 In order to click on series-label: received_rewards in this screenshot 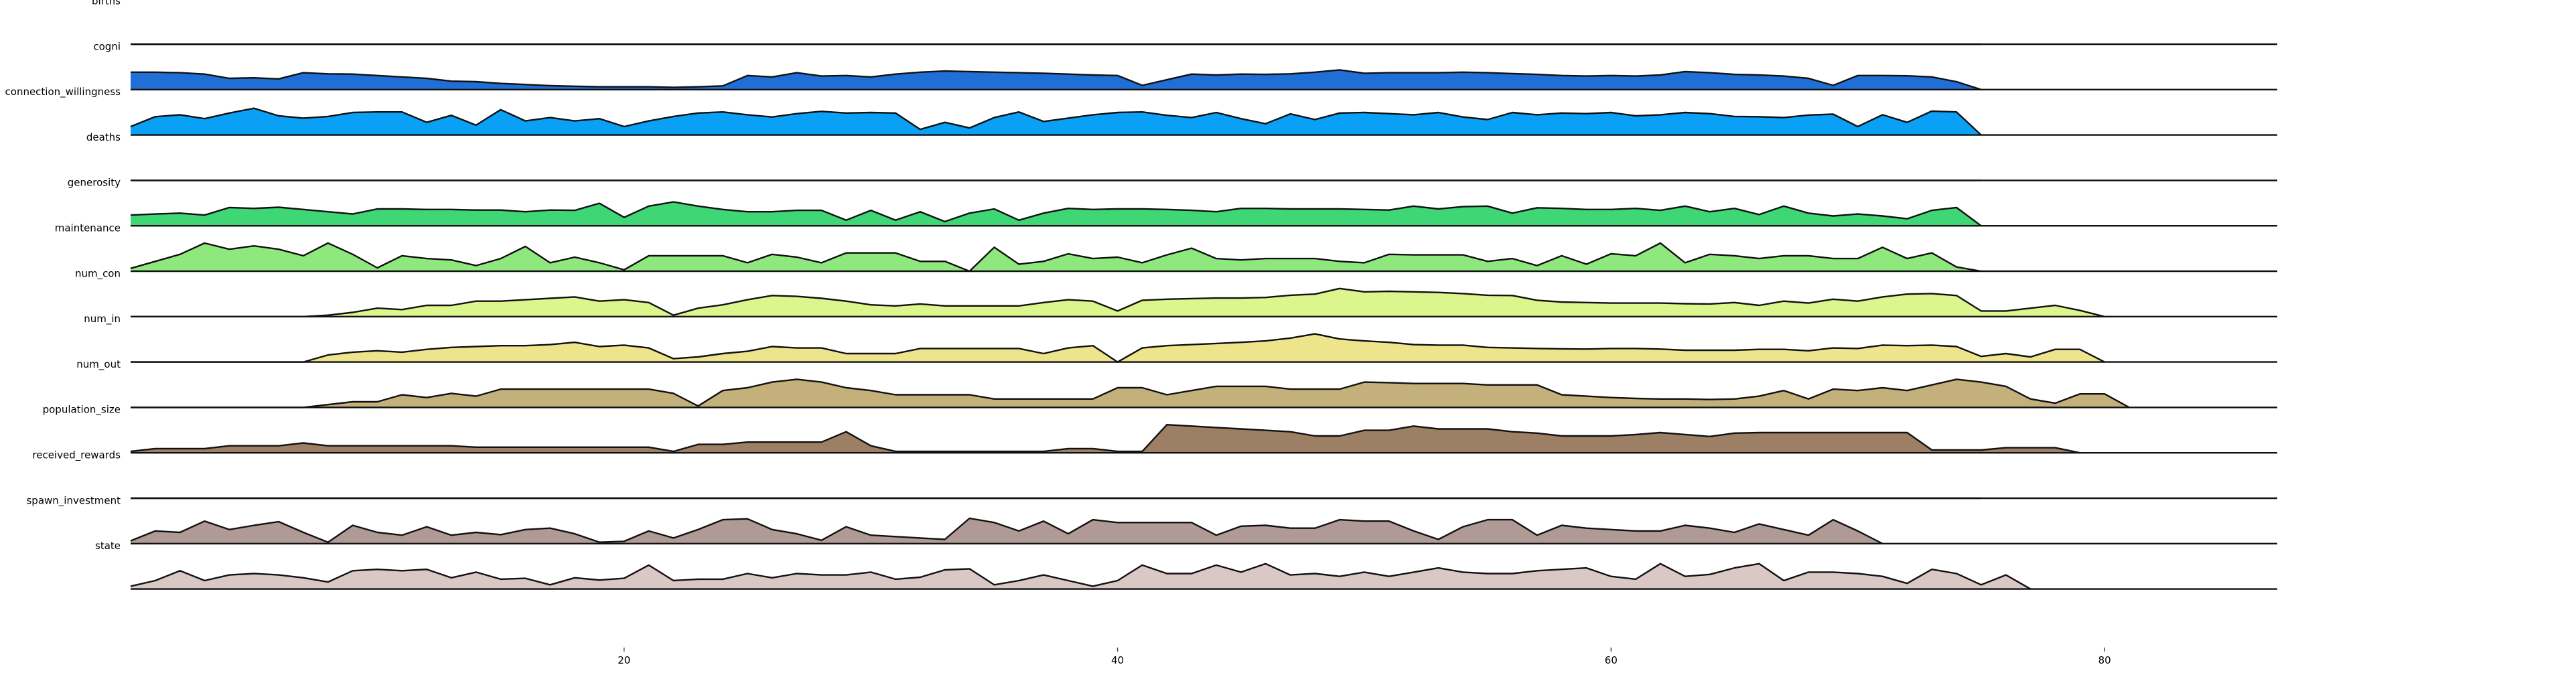, I will do `click(76, 455)`.